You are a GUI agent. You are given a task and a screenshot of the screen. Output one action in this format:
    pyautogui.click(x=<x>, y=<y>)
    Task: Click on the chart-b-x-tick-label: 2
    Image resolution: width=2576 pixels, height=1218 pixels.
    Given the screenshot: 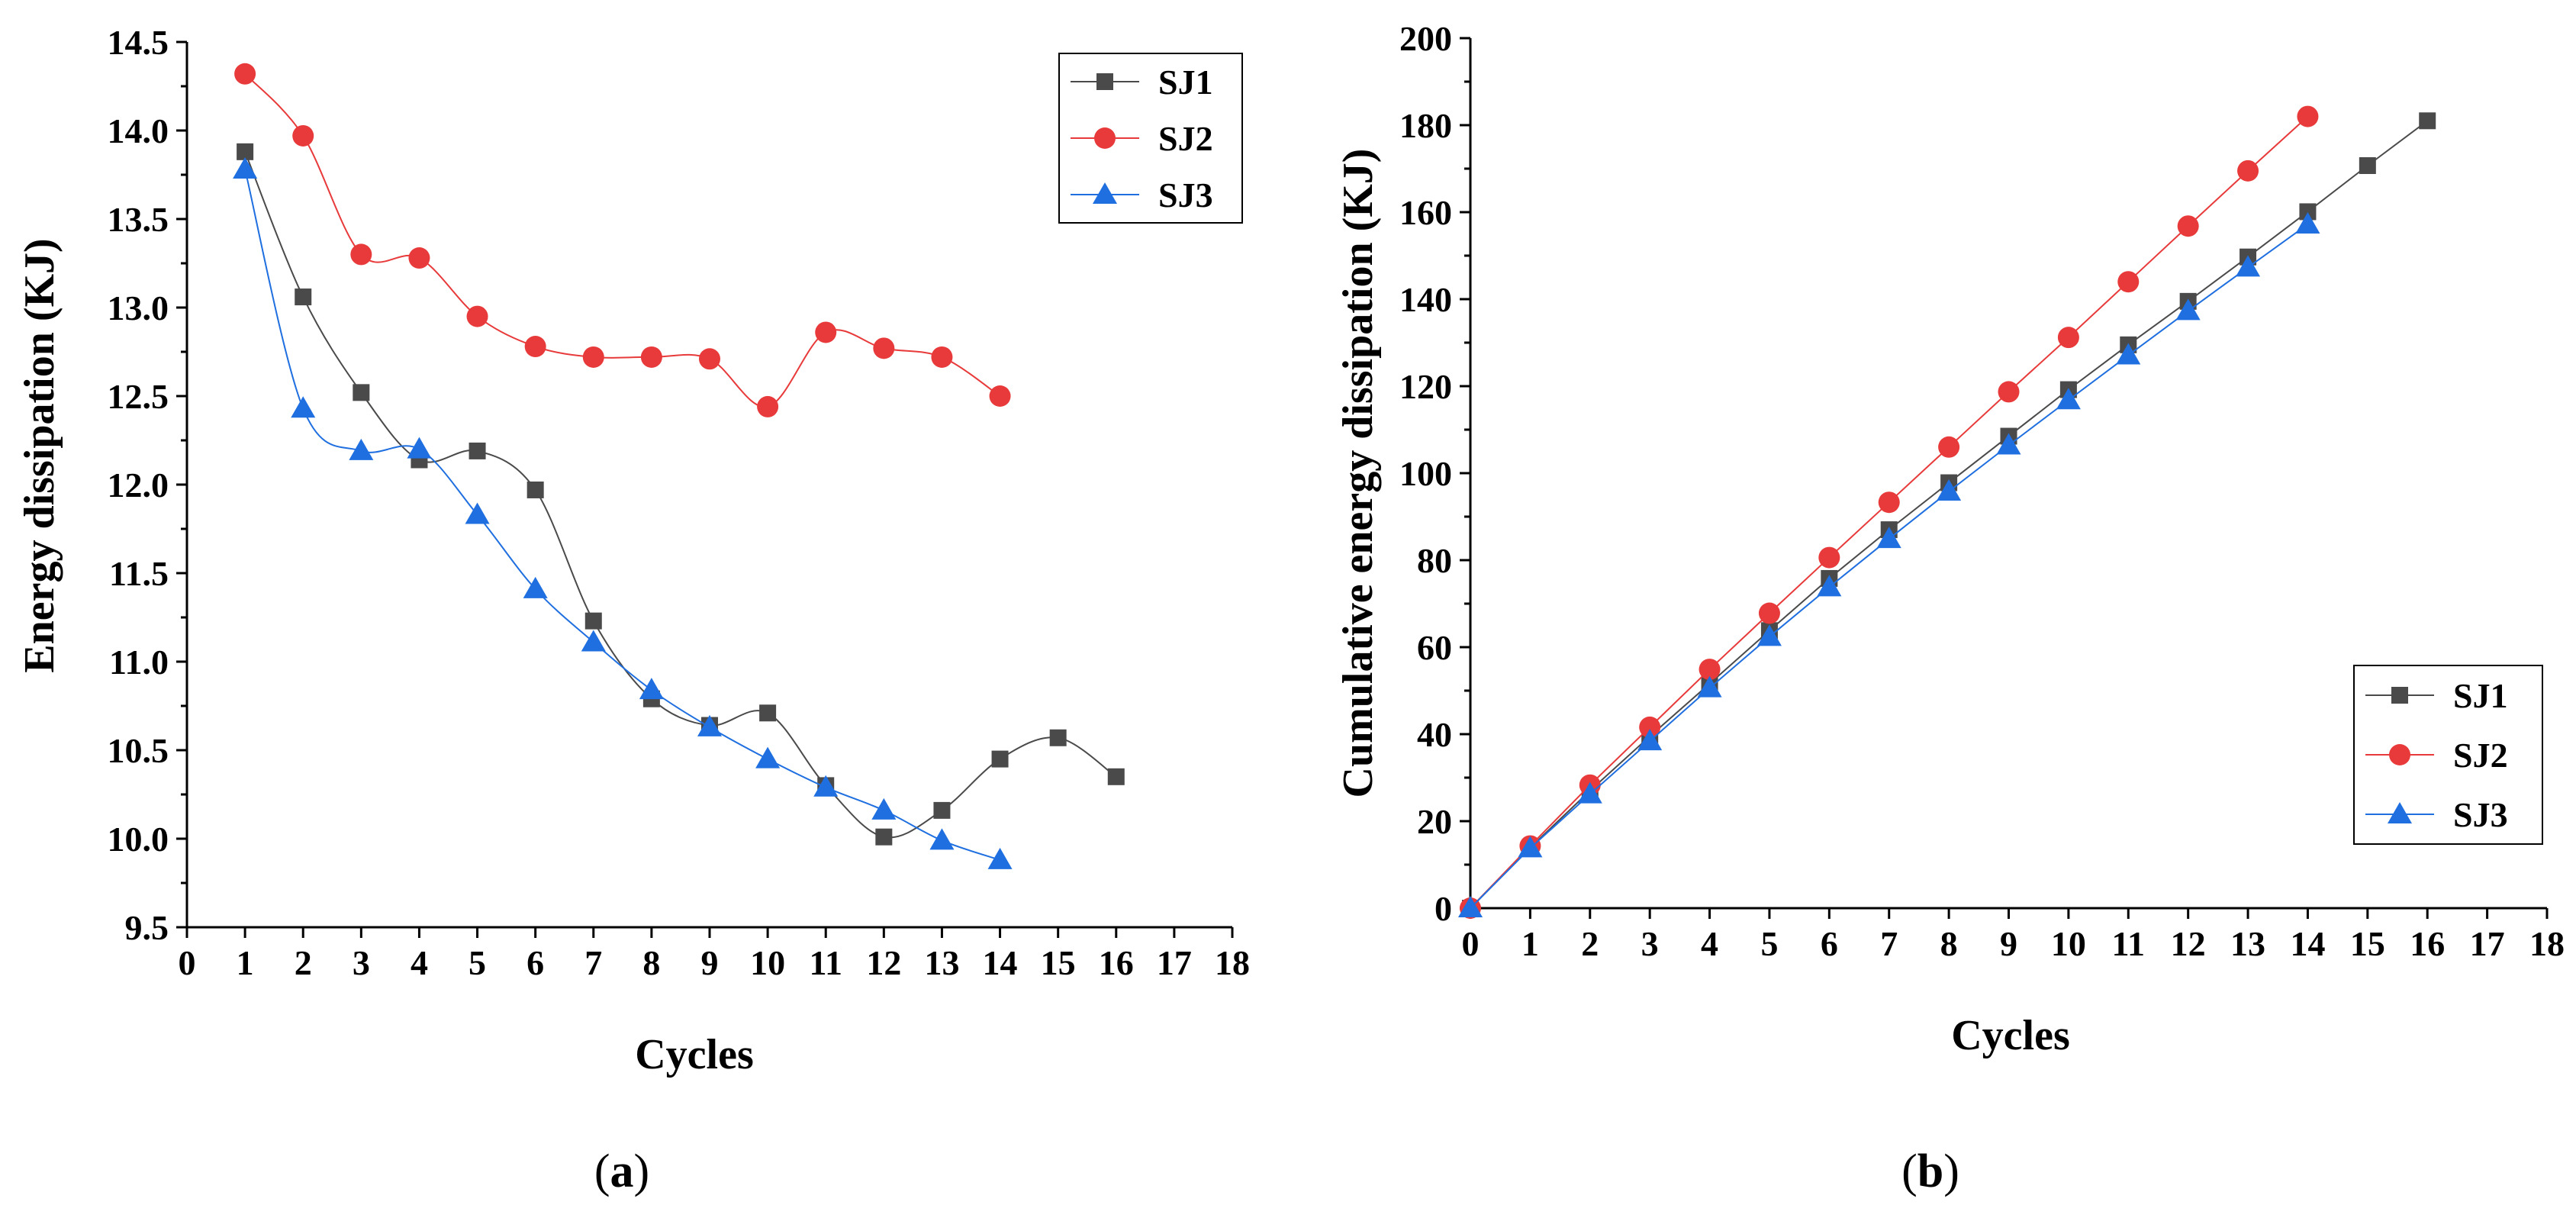 What is the action you would take?
    pyautogui.click(x=1590, y=943)
    